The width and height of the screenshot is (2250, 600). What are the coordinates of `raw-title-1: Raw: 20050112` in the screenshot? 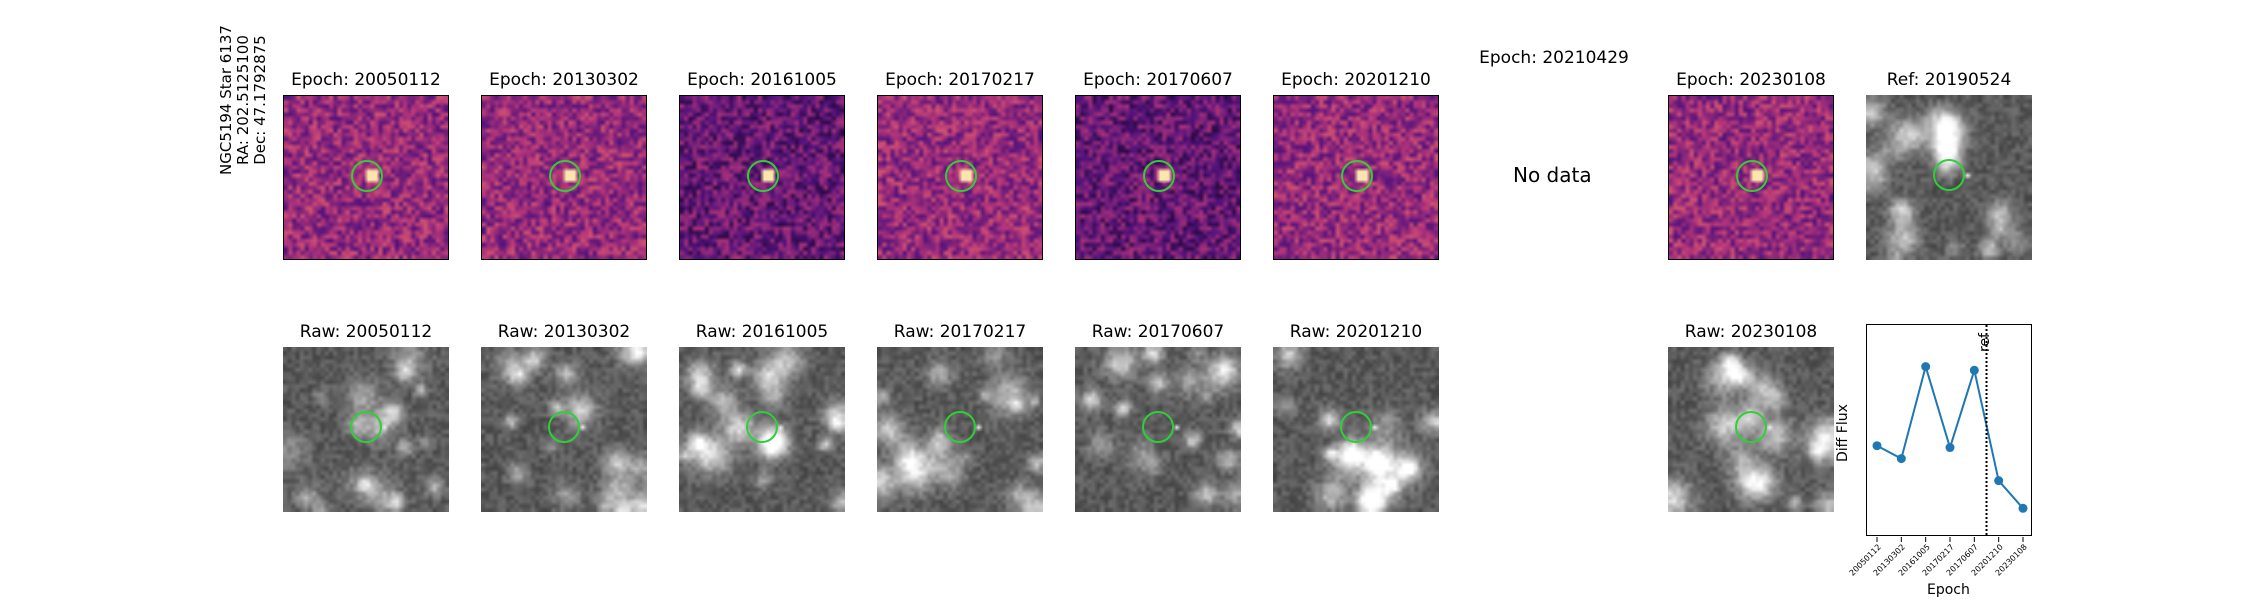 It's located at (366, 332).